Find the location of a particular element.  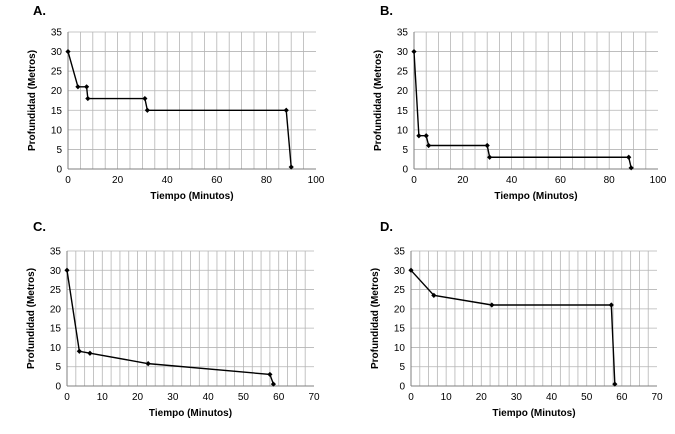

panel-label: D. is located at coordinates (386, 226).